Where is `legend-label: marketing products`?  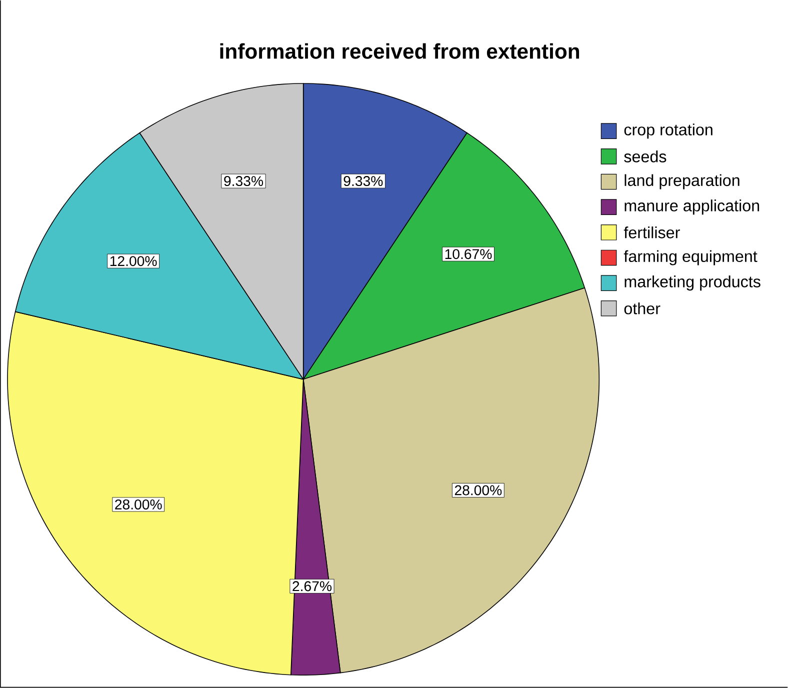
legend-label: marketing products is located at coordinates (692, 283).